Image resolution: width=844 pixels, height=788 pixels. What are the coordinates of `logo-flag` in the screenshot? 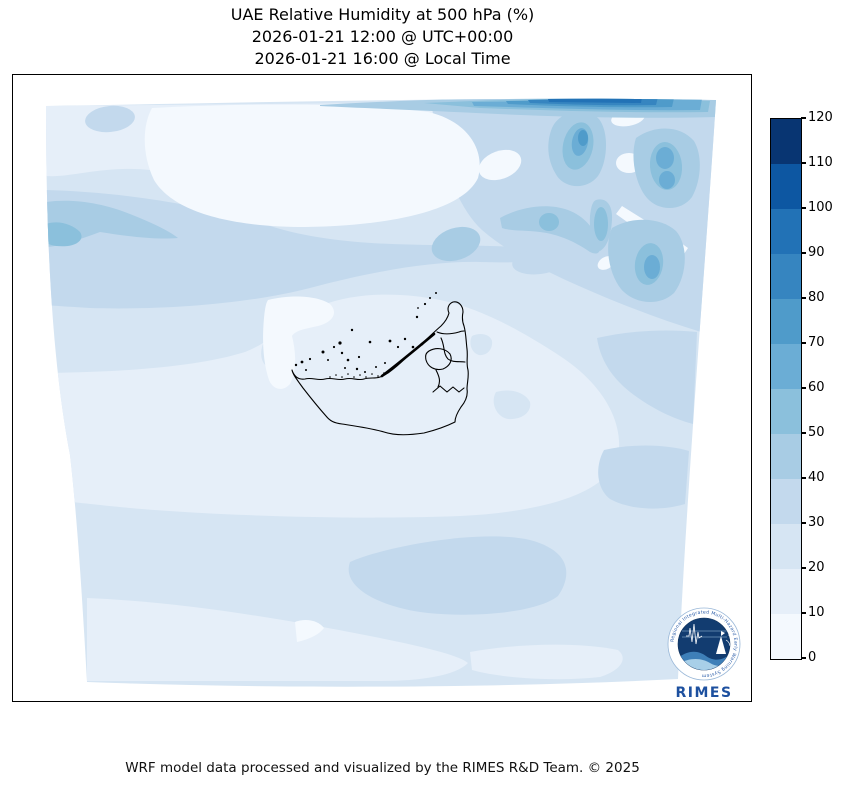 It's located at (723, 633).